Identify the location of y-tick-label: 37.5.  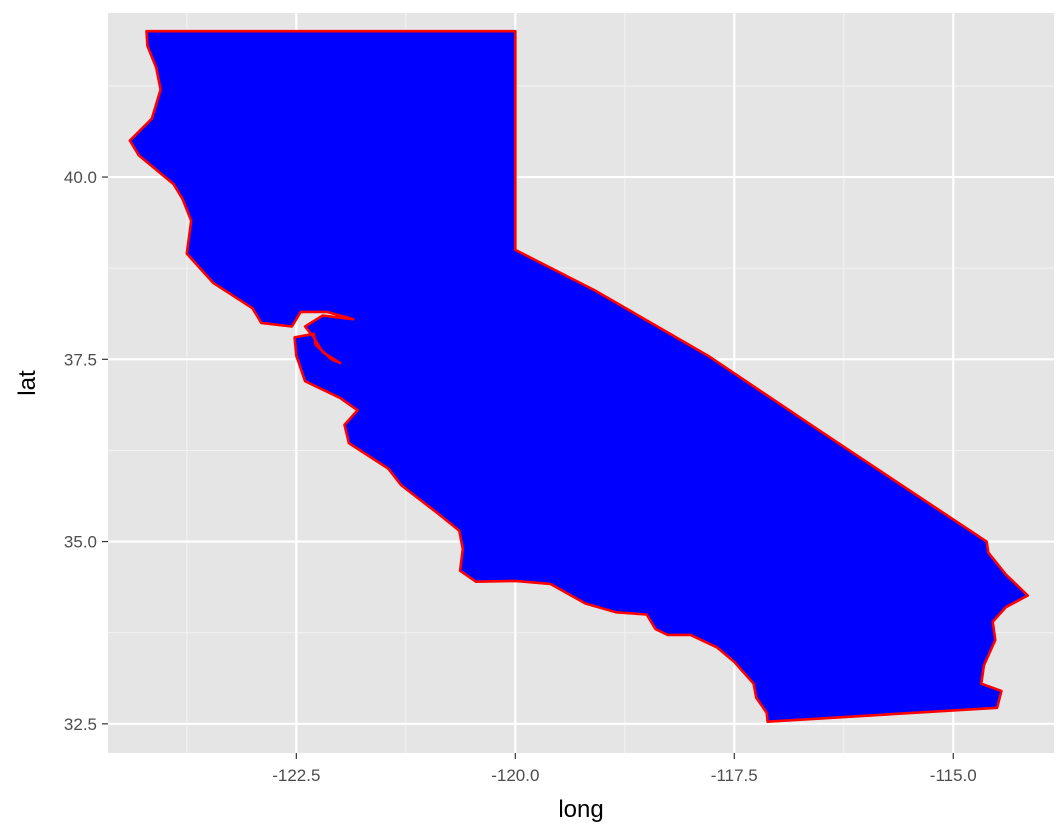
(80, 359).